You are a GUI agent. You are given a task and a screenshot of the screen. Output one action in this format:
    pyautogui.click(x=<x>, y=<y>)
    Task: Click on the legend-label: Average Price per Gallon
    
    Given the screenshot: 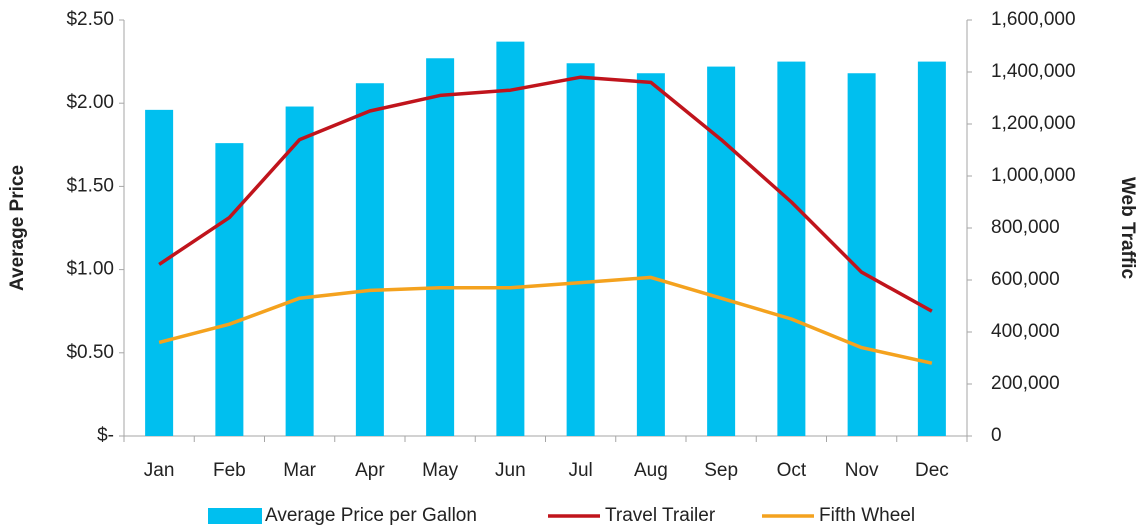 What is the action you would take?
    pyautogui.click(x=371, y=515)
    